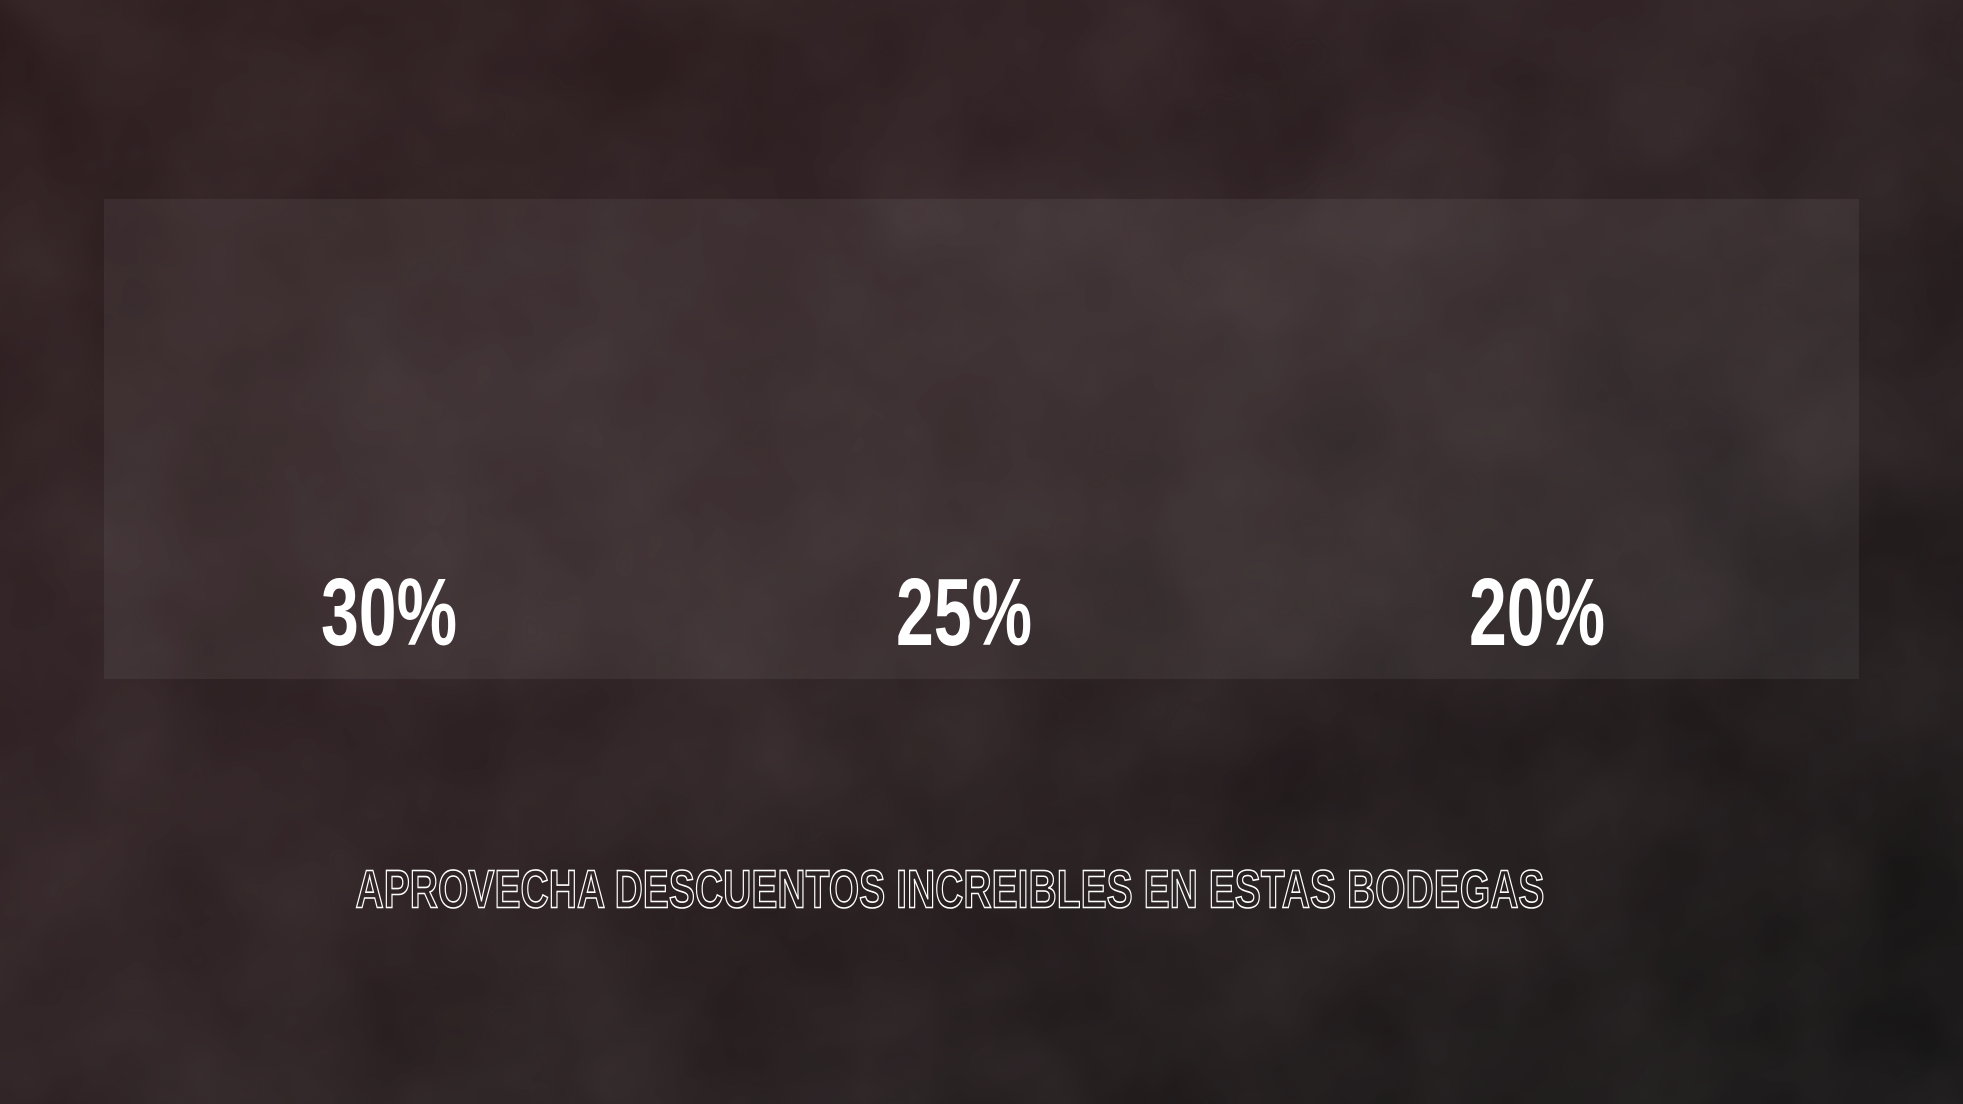  I want to click on discount-value: 30%, so click(389, 612).